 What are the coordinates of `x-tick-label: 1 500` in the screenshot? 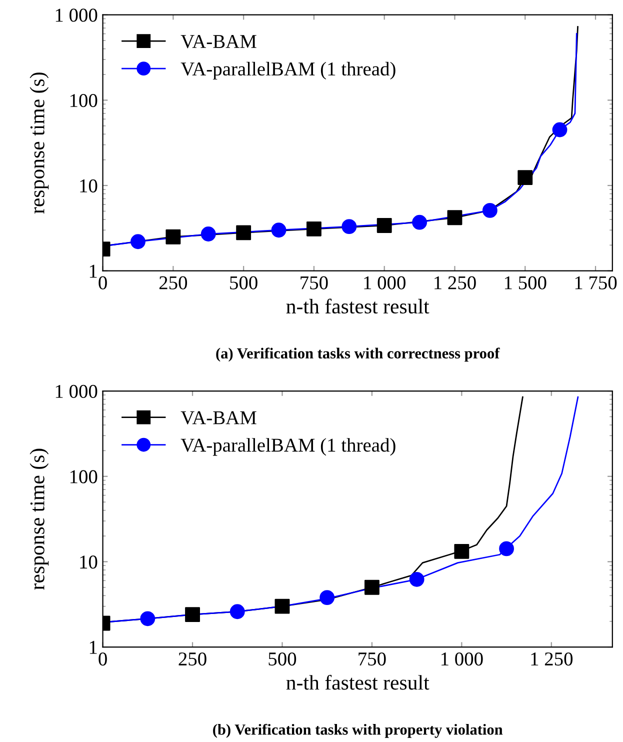 It's located at (525, 283).